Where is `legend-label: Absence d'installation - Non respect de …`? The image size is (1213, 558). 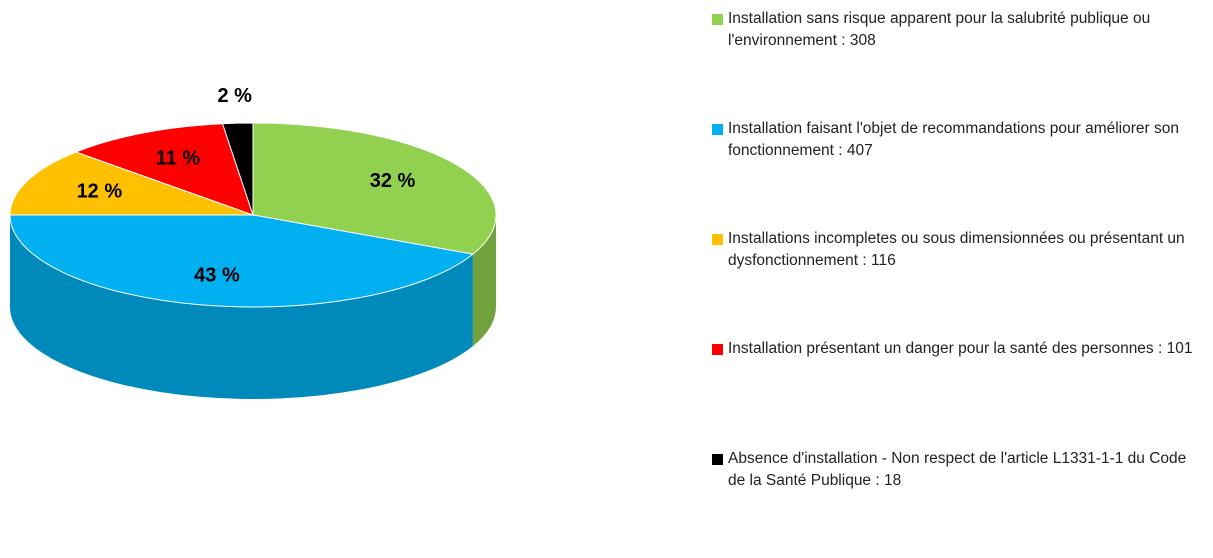 legend-label: Absence d'installation - Non respect de … is located at coordinates (957, 469).